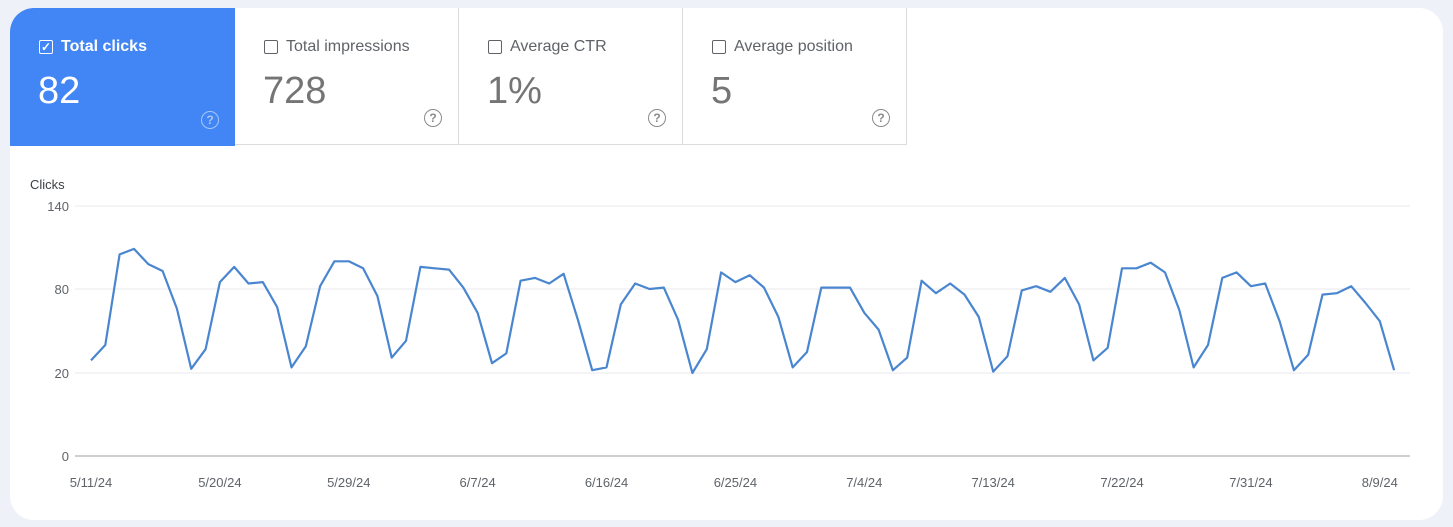 Image resolution: width=1453 pixels, height=527 pixels. I want to click on metric-label-text: Average CTR, so click(558, 46).